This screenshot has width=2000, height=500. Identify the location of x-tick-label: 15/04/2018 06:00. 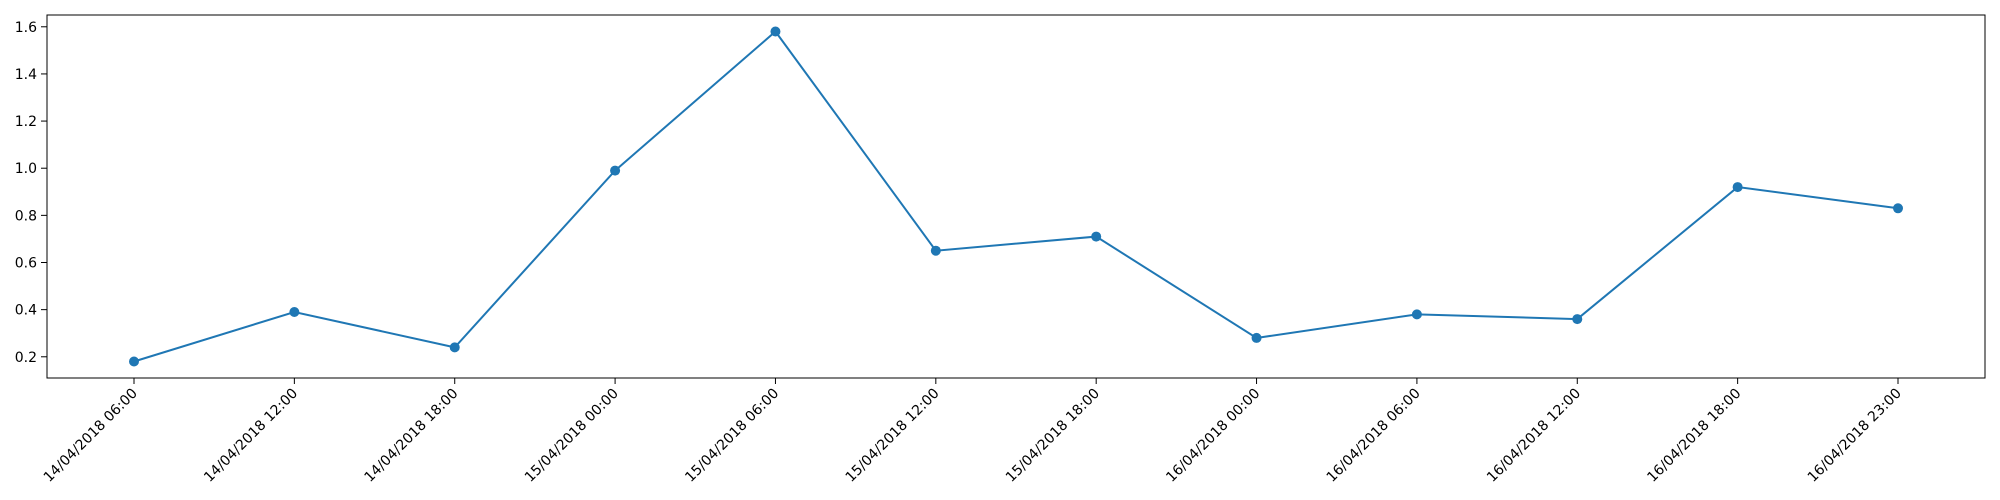
(732, 436).